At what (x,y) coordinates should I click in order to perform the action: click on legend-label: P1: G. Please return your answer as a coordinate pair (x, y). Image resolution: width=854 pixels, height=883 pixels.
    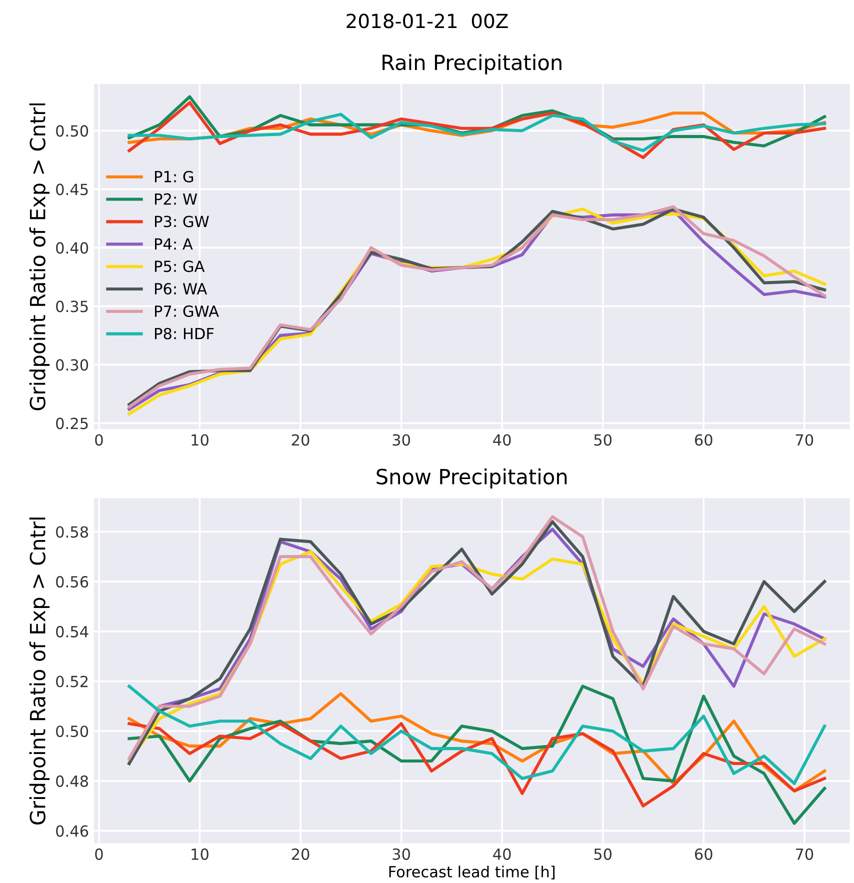
    Looking at the image, I should click on (174, 176).